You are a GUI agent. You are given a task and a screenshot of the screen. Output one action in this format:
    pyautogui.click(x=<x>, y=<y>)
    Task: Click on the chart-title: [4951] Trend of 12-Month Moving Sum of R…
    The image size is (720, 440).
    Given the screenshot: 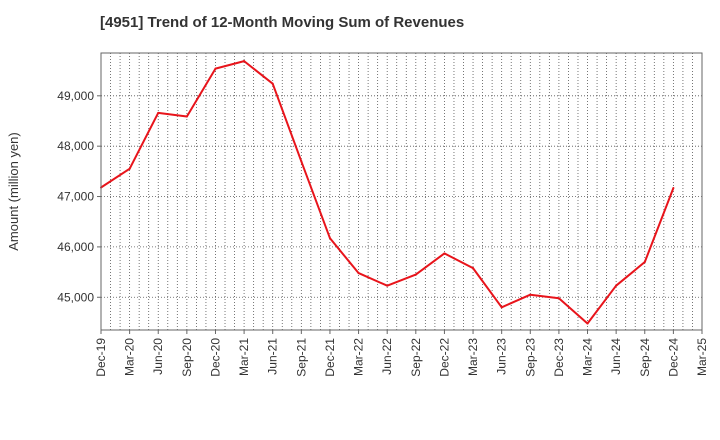 What is the action you would take?
    pyautogui.click(x=282, y=22)
    